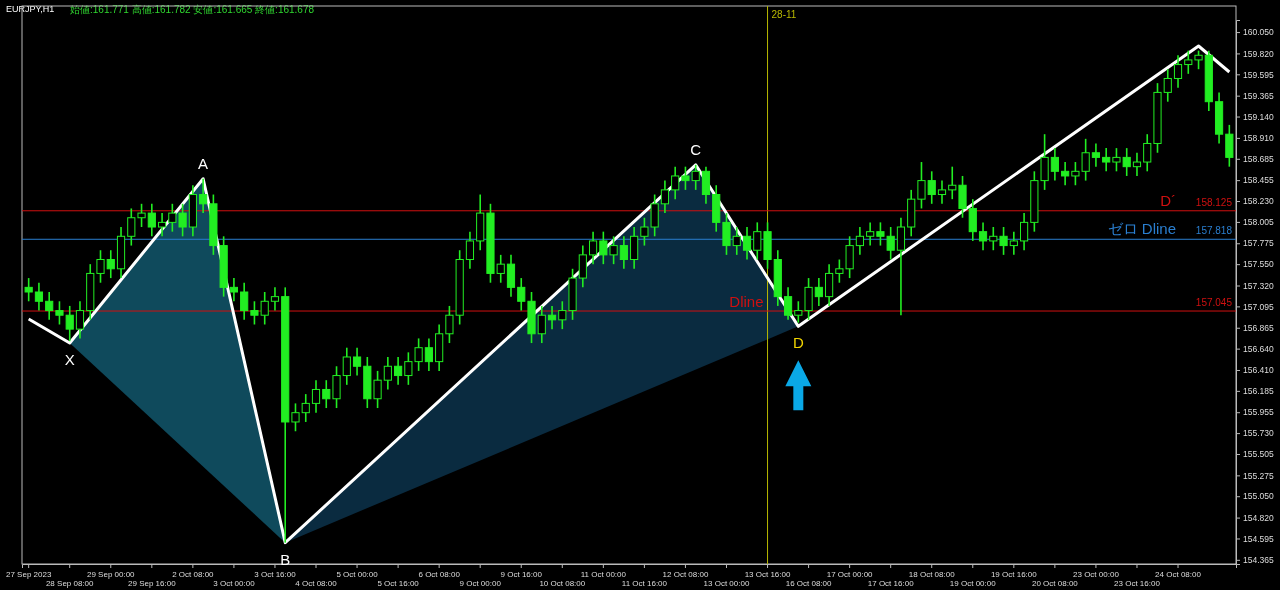 This screenshot has height=590, width=1280. I want to click on y-tick-label: 156.185, so click(1258, 391).